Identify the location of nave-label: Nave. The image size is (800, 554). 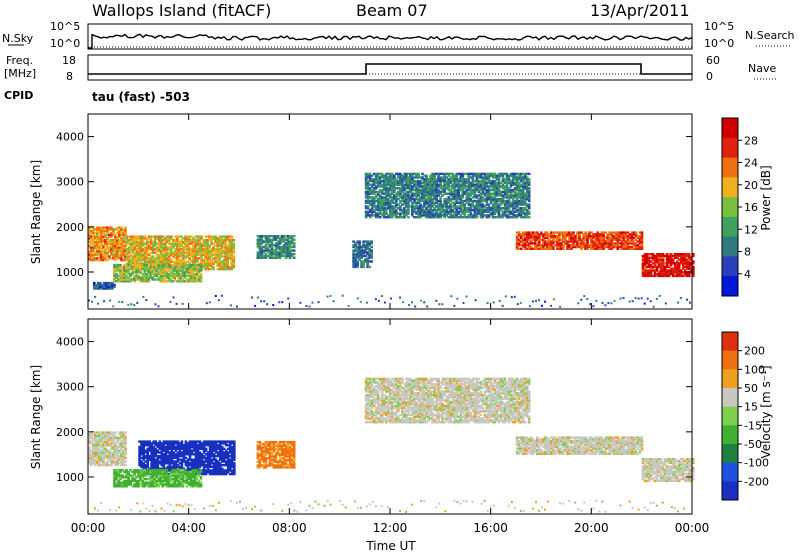
(762, 68).